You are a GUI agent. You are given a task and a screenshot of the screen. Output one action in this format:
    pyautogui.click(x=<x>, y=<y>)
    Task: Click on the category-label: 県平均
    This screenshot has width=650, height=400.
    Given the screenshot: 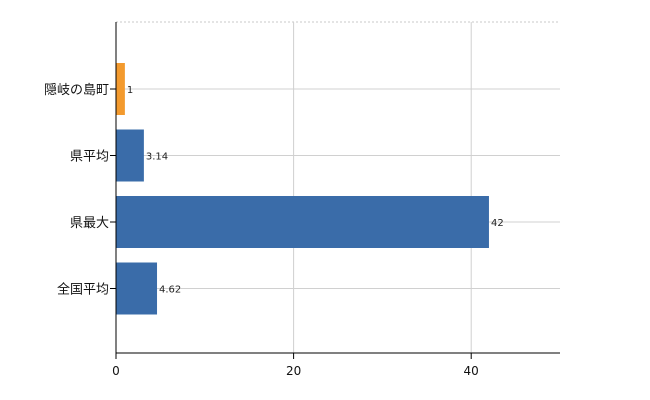 What is the action you would take?
    pyautogui.click(x=89, y=157)
    